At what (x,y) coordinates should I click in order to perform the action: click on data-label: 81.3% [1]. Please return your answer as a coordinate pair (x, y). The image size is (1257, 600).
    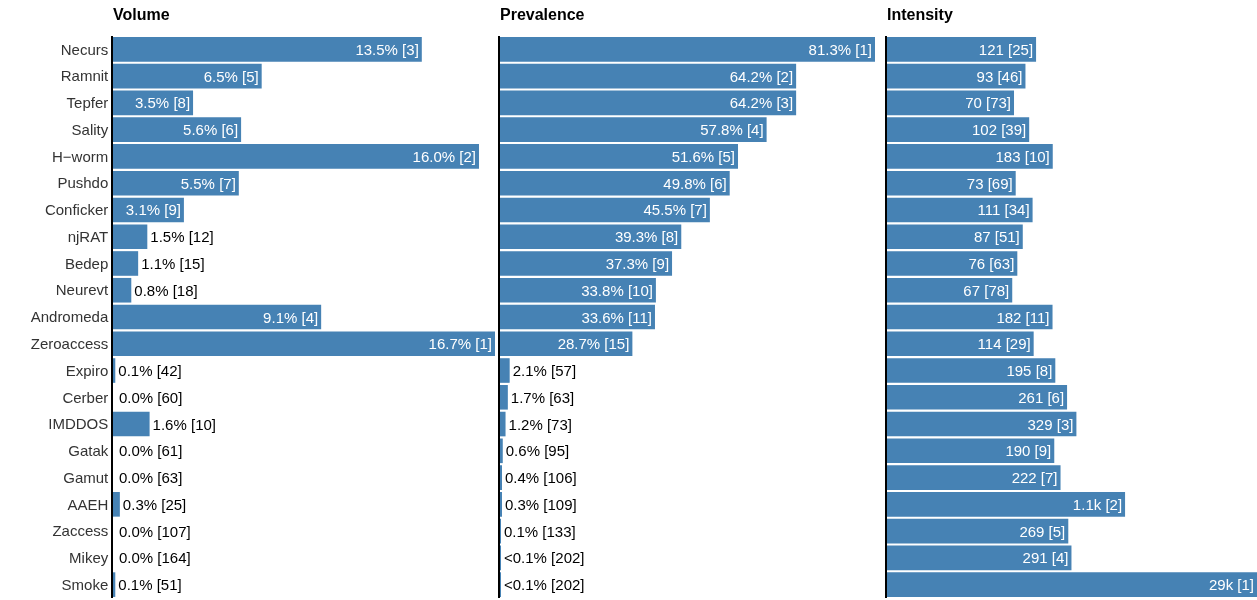
    Looking at the image, I should click on (840, 49).